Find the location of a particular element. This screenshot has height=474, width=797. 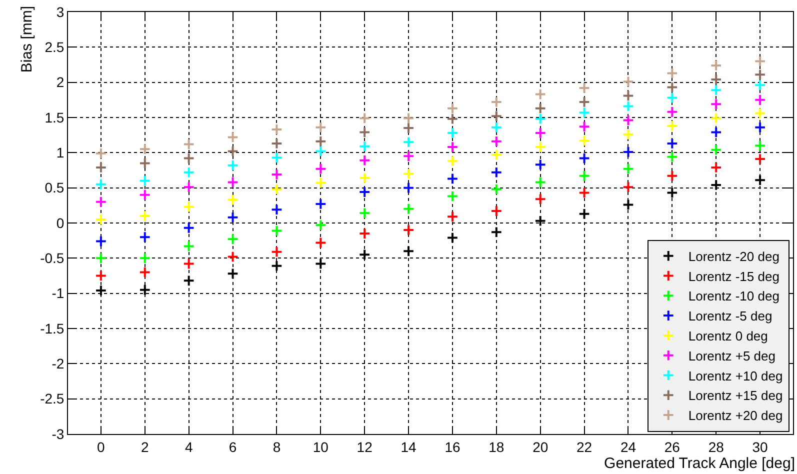

x-tick-label: 16 is located at coordinates (452, 446).